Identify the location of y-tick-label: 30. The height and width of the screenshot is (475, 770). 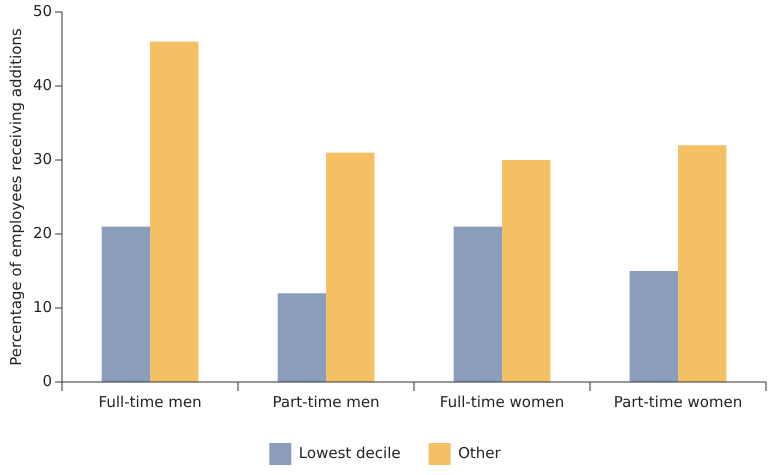
(42, 159).